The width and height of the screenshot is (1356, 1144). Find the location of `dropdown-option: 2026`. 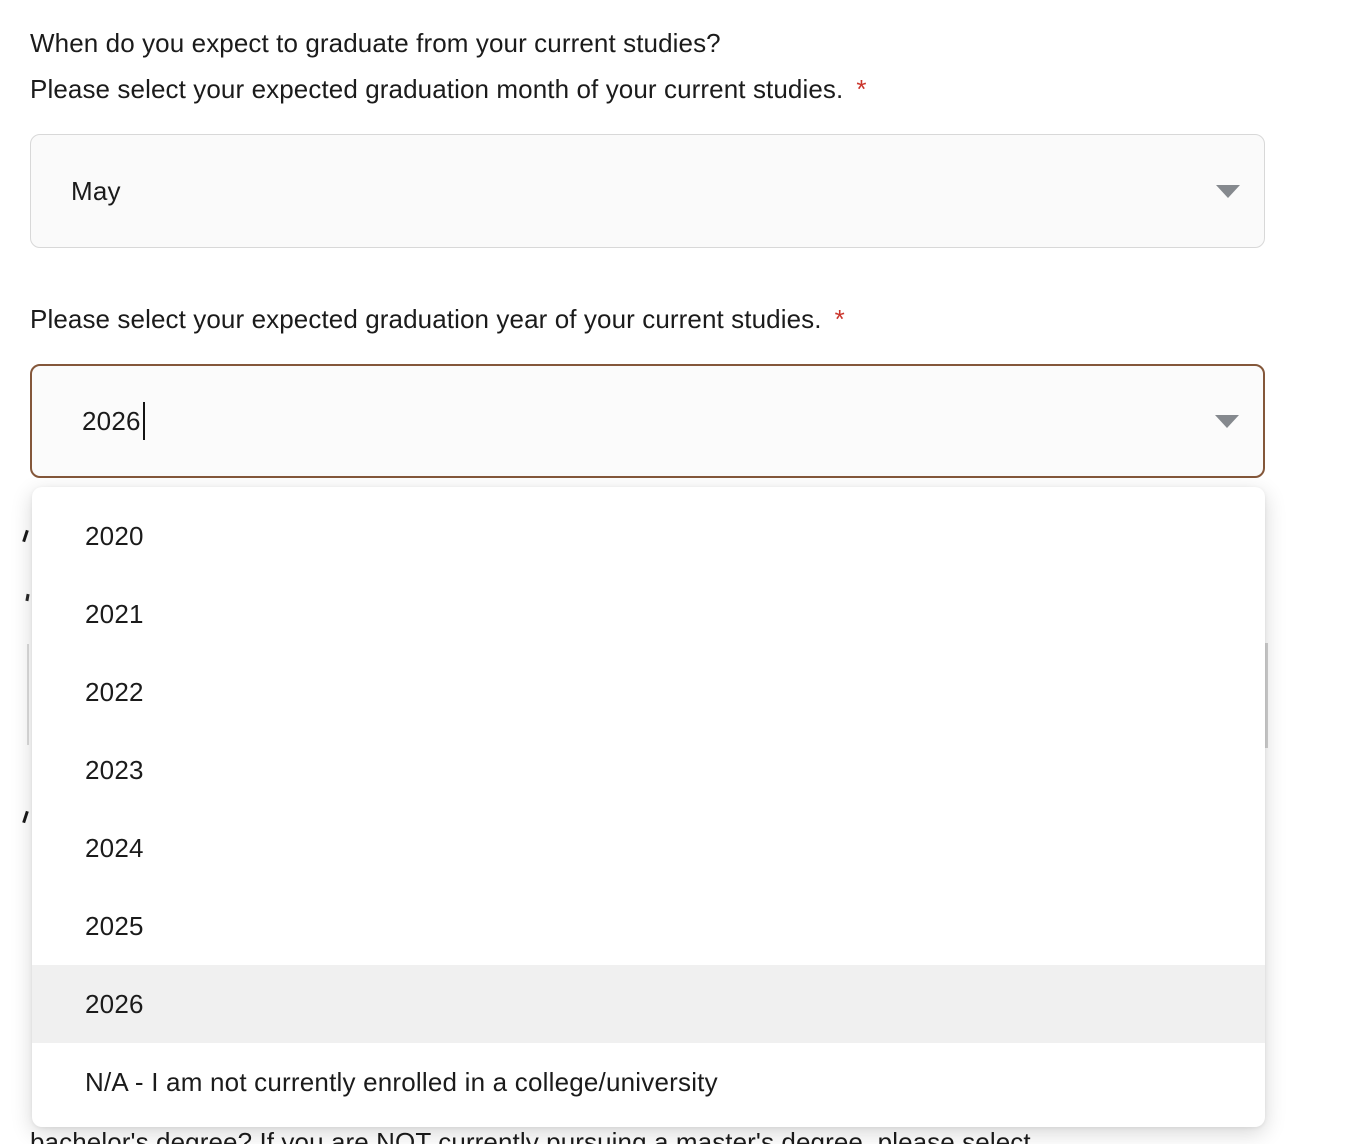

dropdown-option: 2026 is located at coordinates (648, 1004).